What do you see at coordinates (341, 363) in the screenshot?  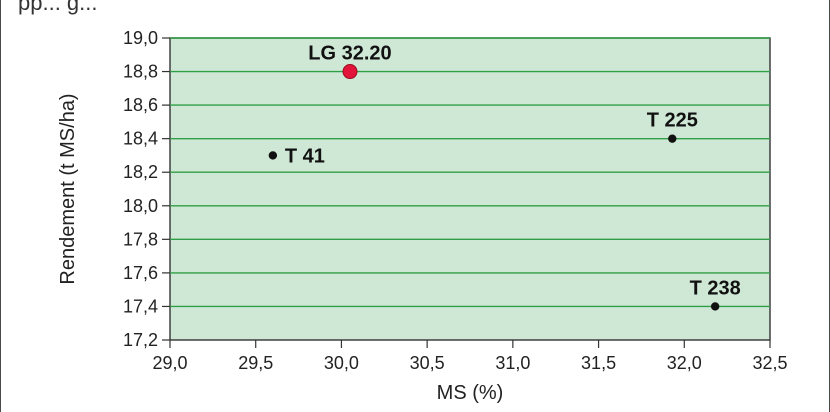 I see `x-tick-label: 30,0` at bounding box center [341, 363].